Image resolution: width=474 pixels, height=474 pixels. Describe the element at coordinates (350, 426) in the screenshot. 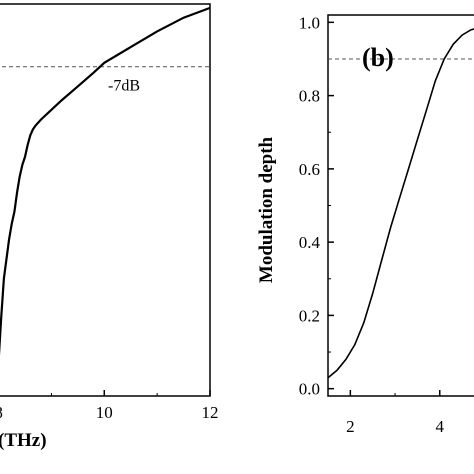

I see `x-tick-label: 2` at that location.